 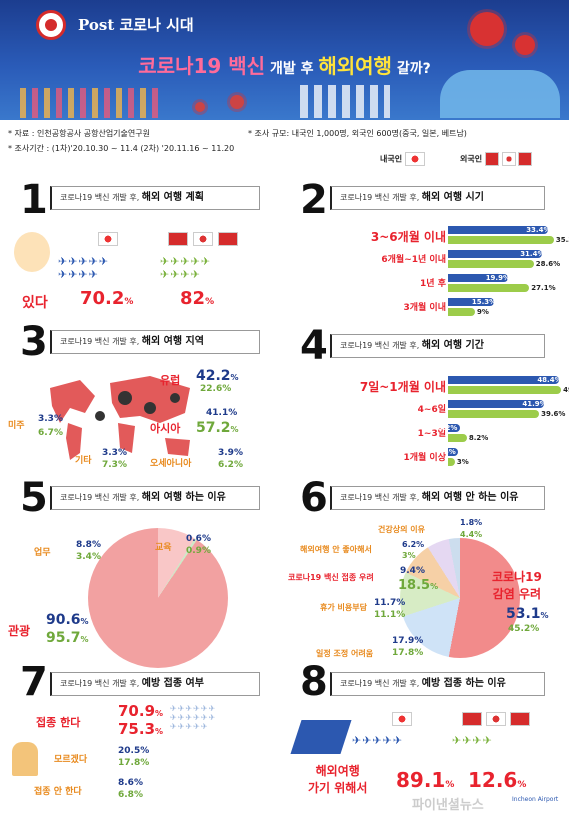 I want to click on s6-cost-dom-num: 11.7, so click(x=385, y=603).